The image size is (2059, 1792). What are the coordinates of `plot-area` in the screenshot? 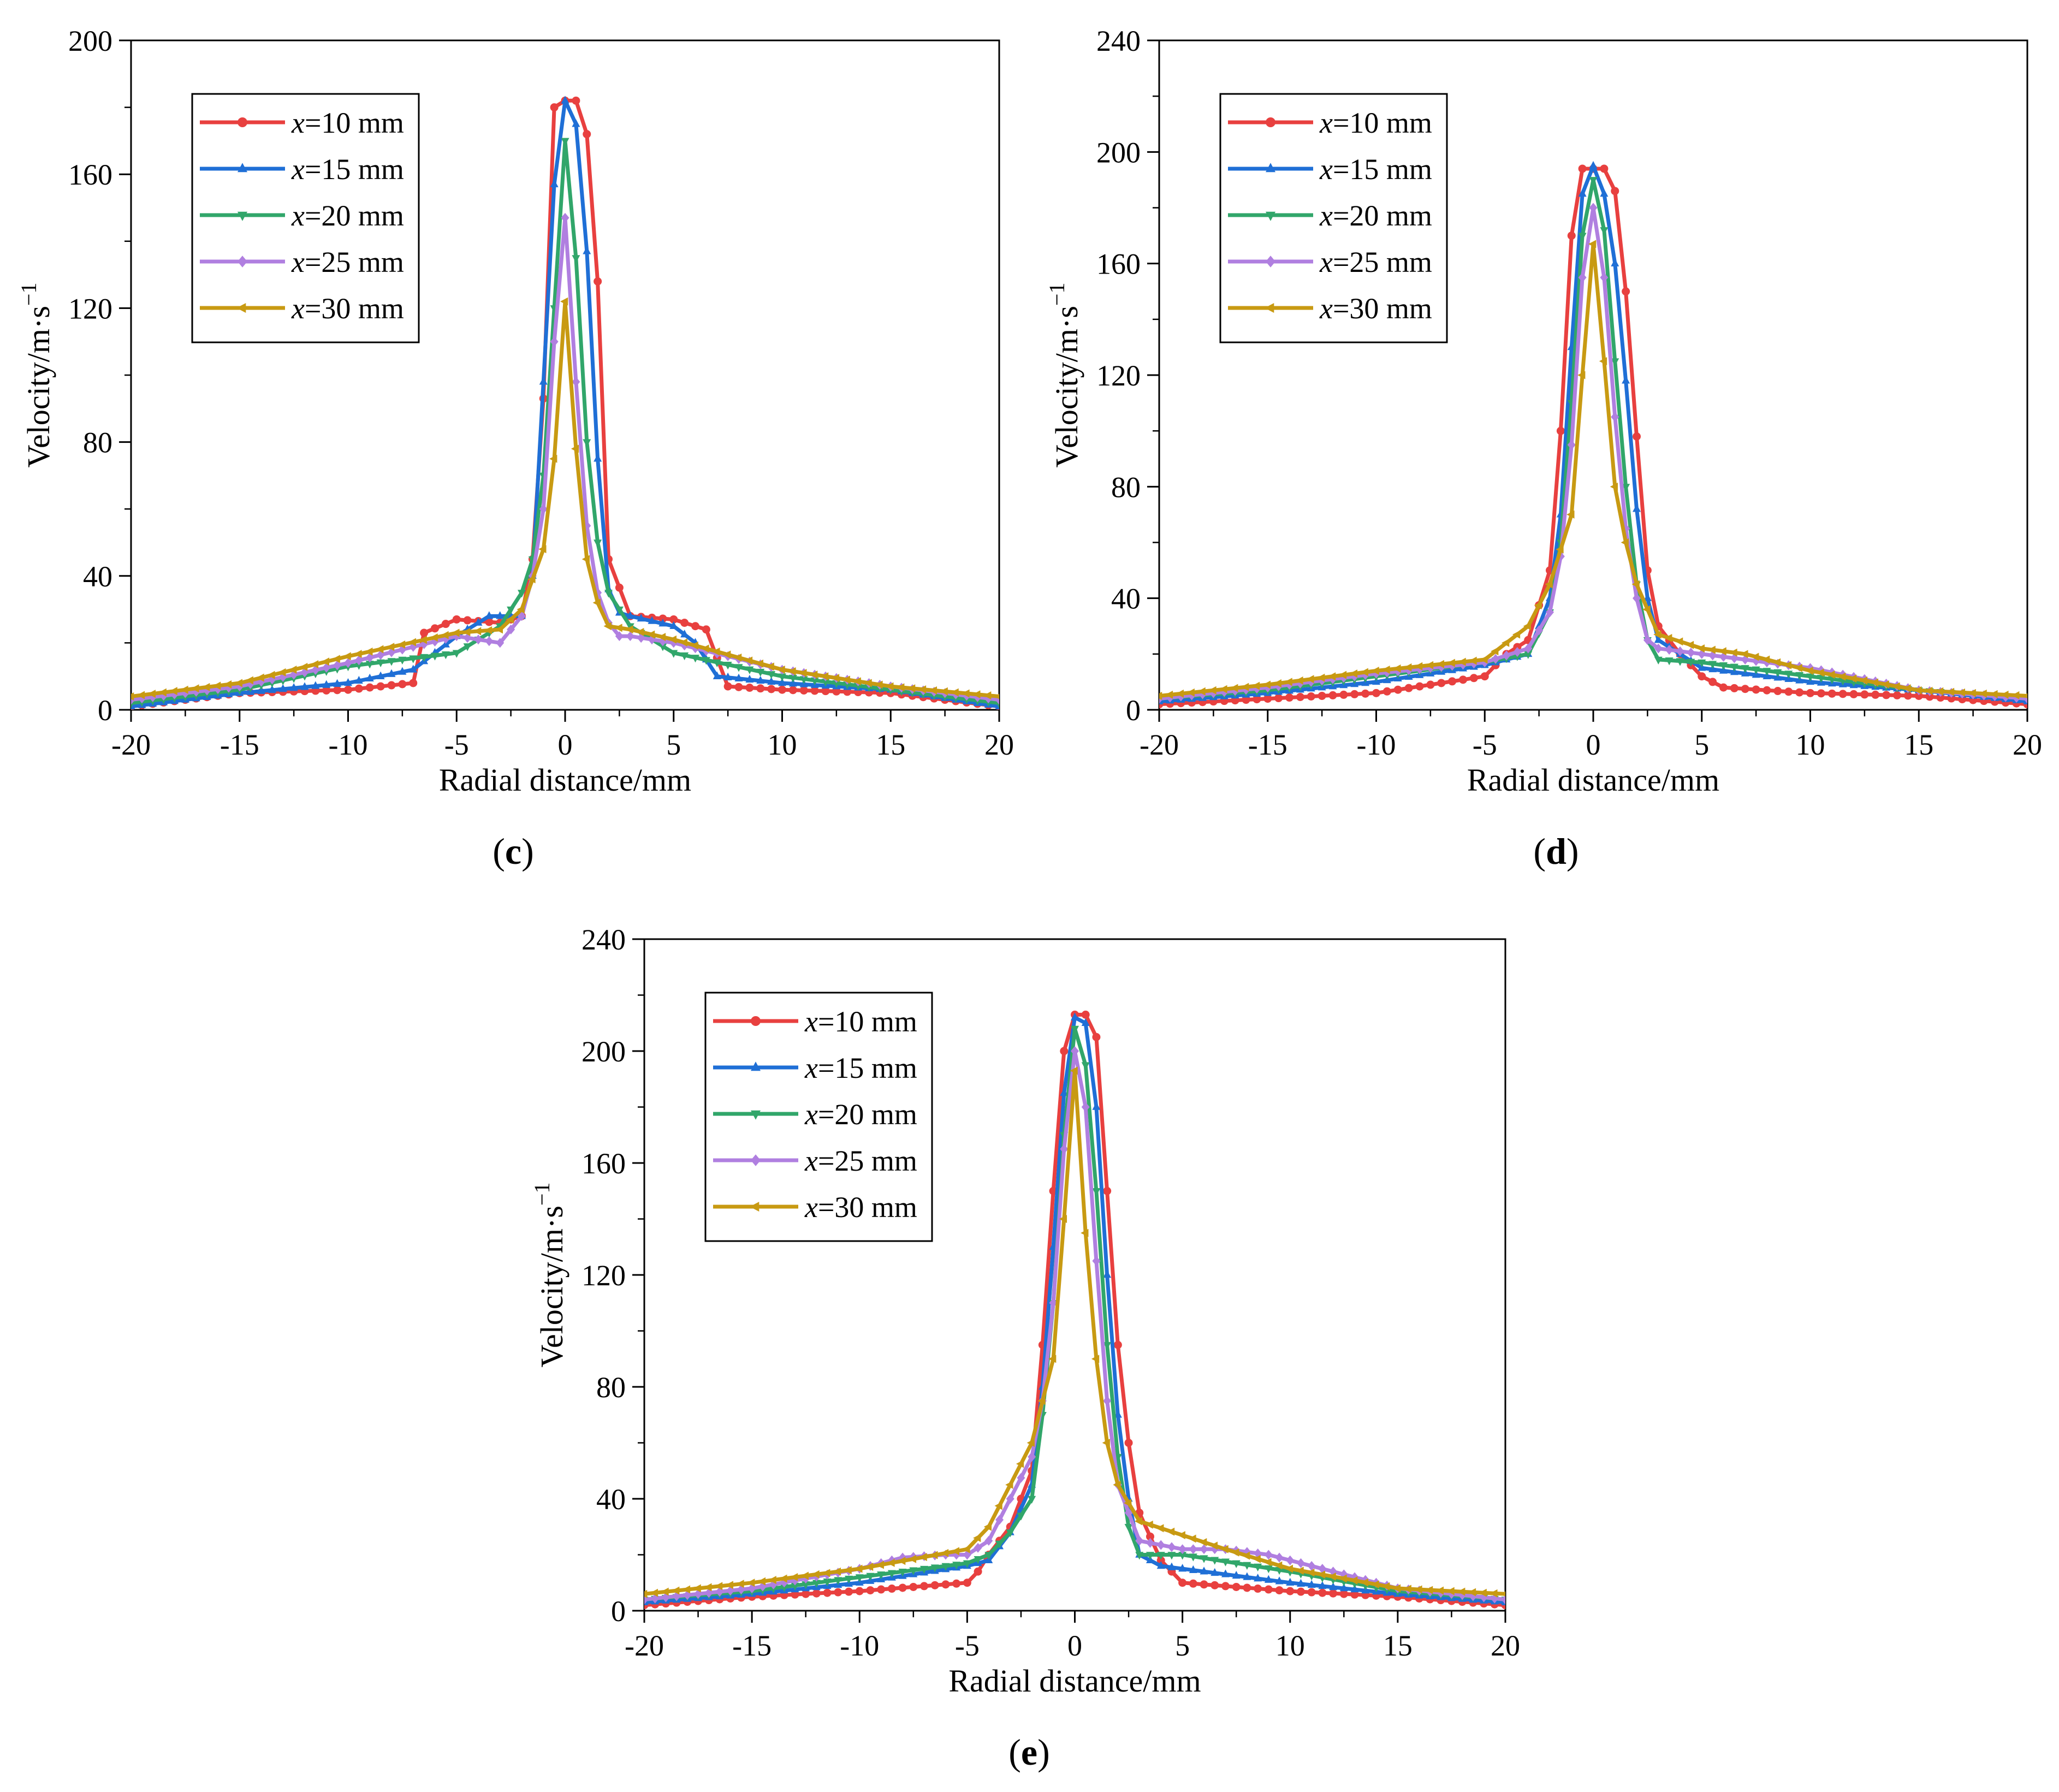 It's located at (1074, 1310).